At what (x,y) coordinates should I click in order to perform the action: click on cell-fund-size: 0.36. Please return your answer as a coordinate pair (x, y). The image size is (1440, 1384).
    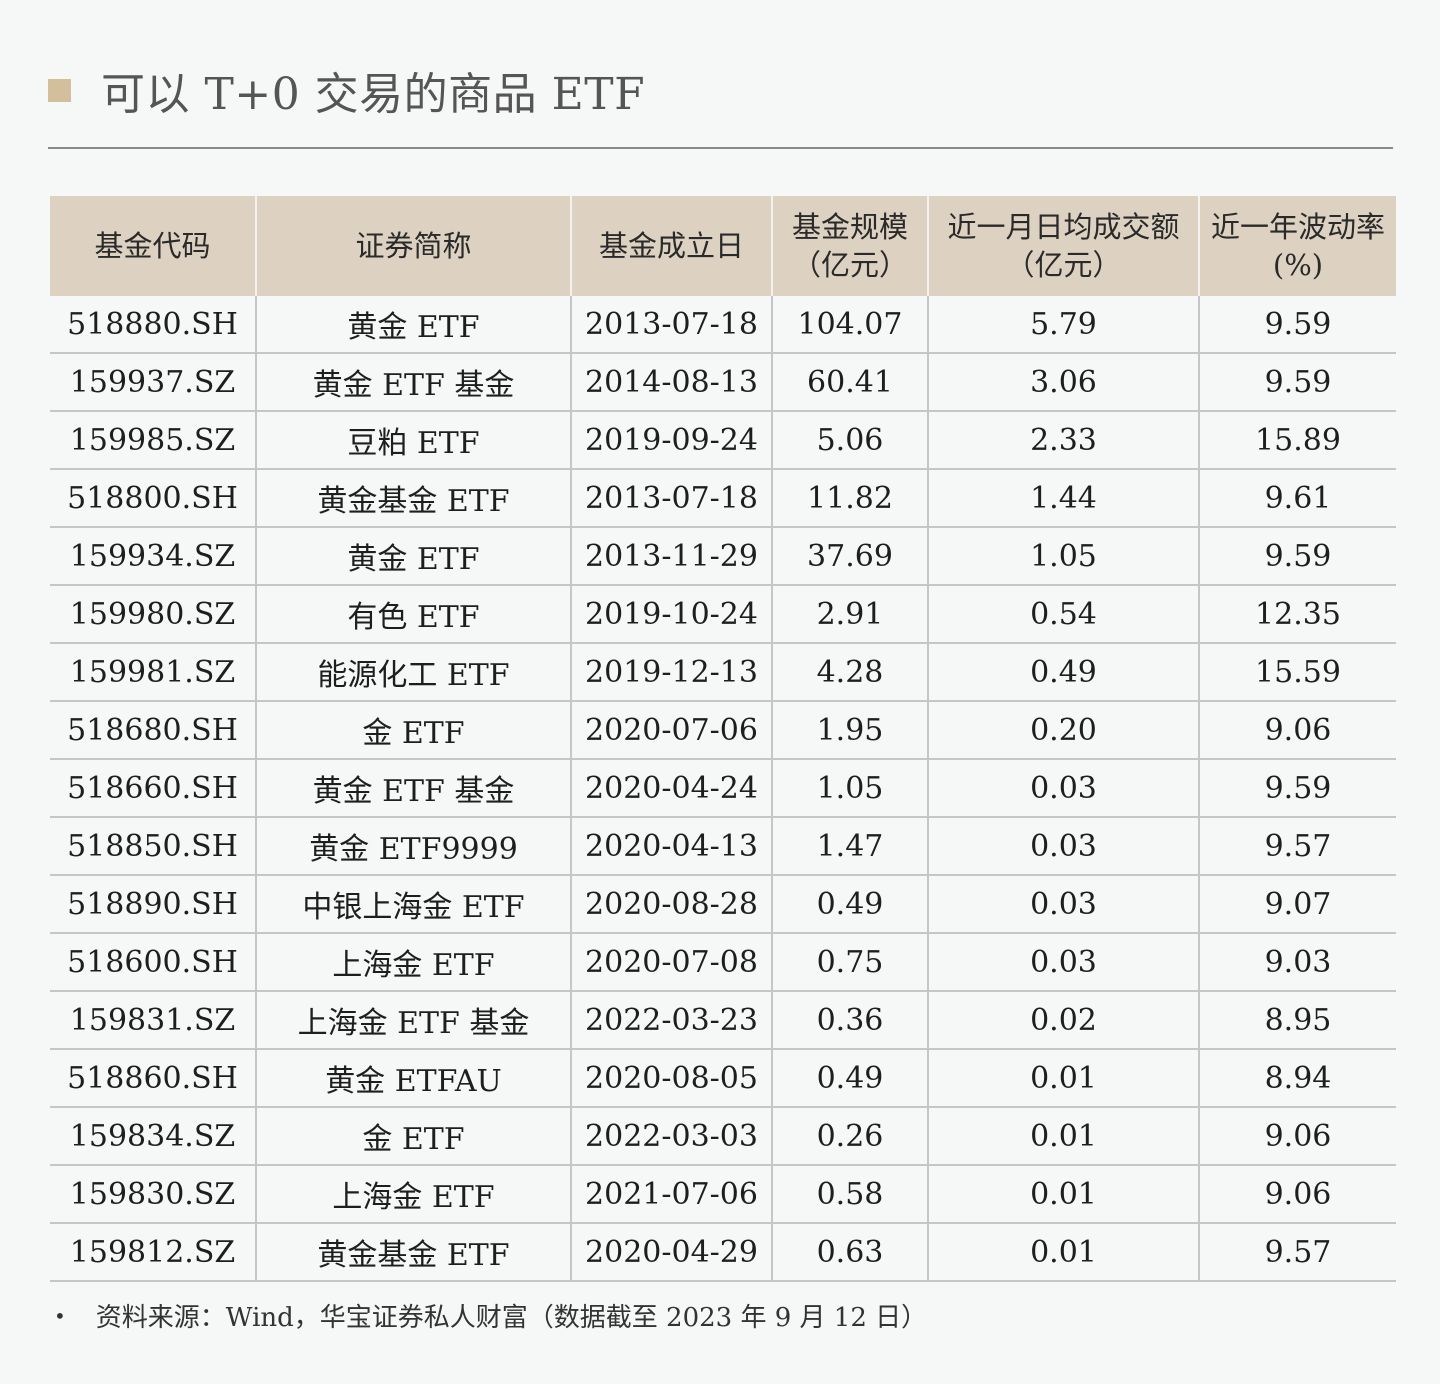
    Looking at the image, I should click on (849, 1019).